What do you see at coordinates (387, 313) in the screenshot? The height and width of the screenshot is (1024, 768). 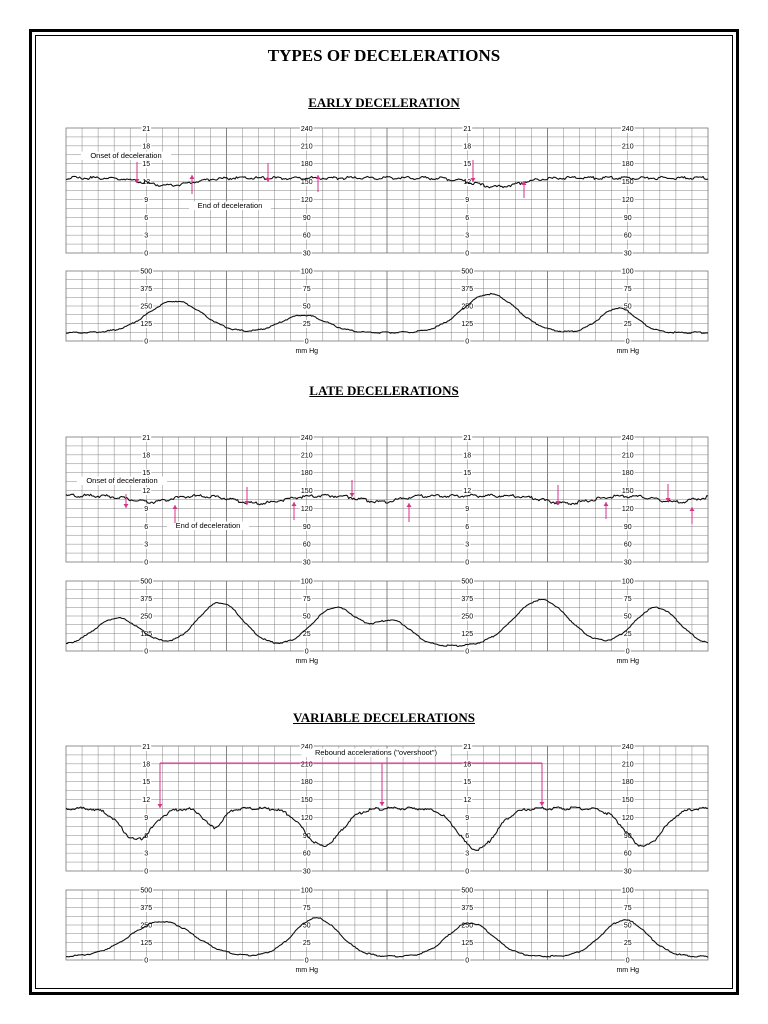 I see `uc-trace` at bounding box center [387, 313].